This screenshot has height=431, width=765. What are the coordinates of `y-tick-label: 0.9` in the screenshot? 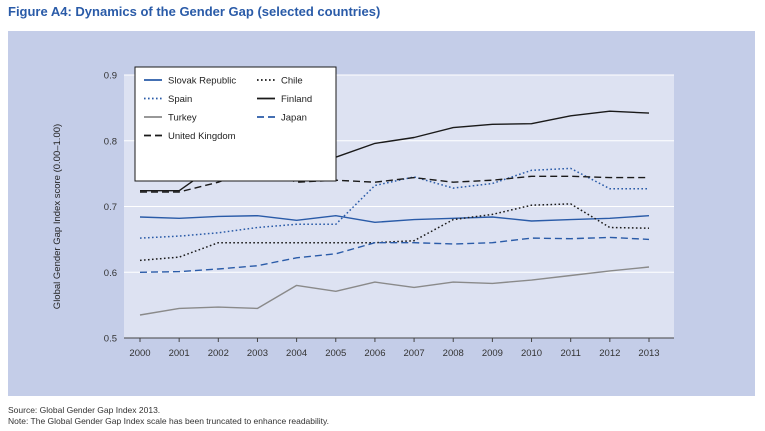 It's located at (110, 76).